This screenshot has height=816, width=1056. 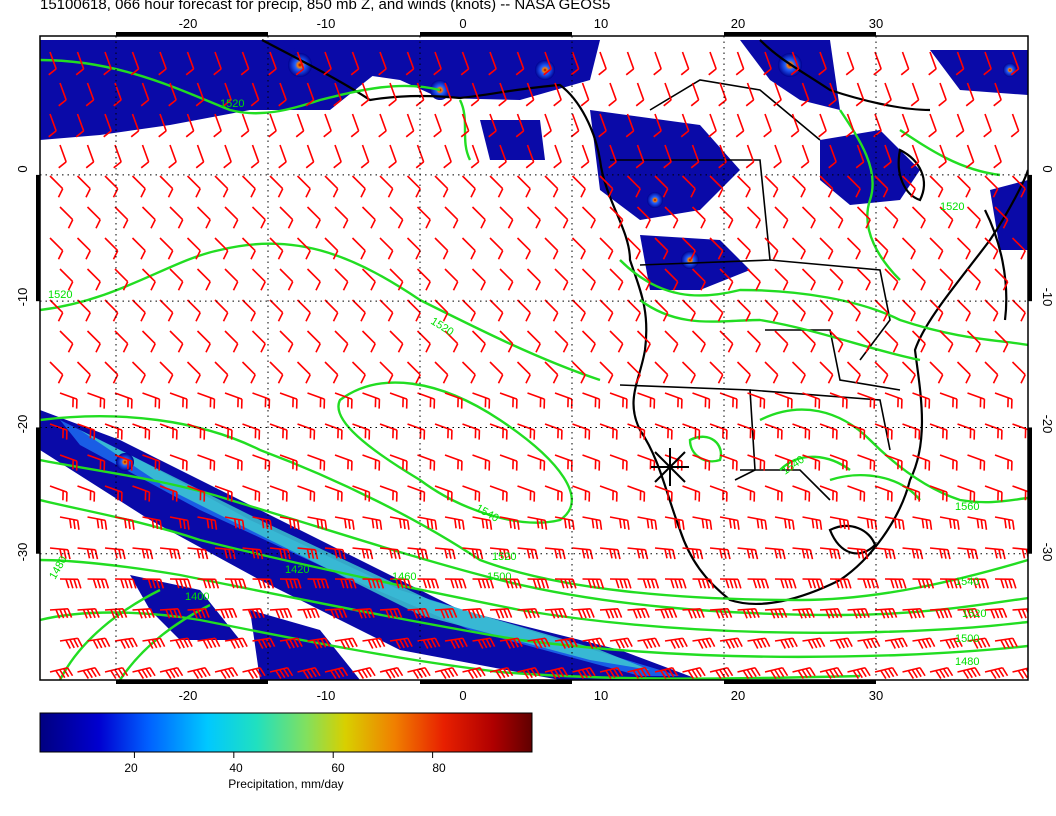 What do you see at coordinates (22, 552) in the screenshot?
I see `lat-label: -30` at bounding box center [22, 552].